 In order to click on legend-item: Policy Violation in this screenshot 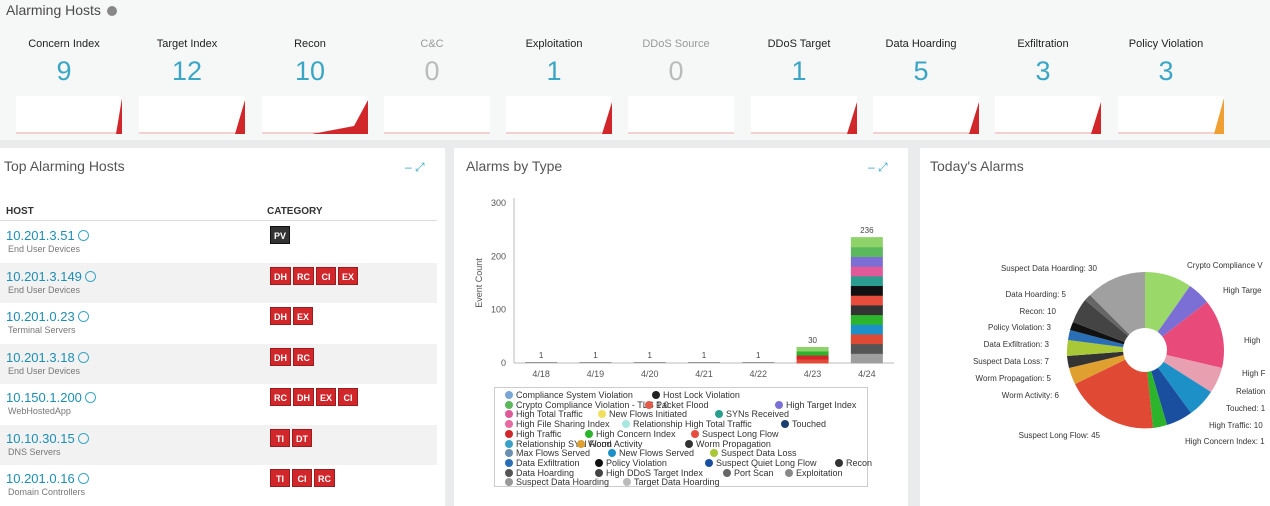, I will do `click(631, 463)`.